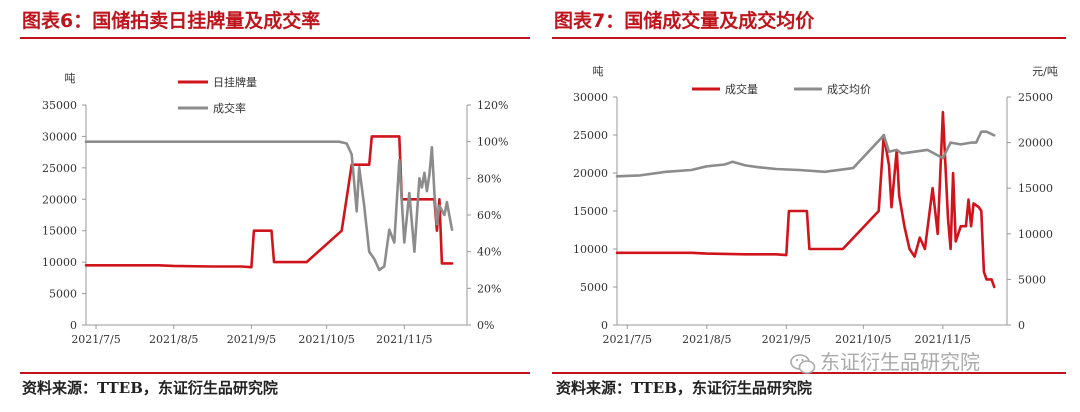 This screenshot has height=412, width=1080. Describe the element at coordinates (809, 38) in the screenshot. I see `figure-7-top-rule` at that location.